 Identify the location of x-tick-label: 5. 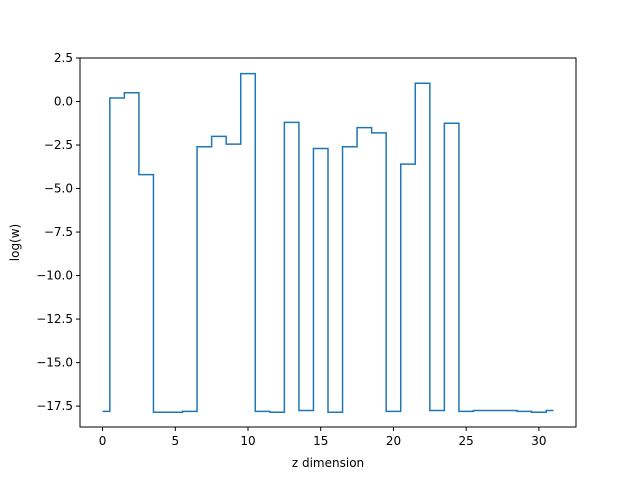
(175, 441).